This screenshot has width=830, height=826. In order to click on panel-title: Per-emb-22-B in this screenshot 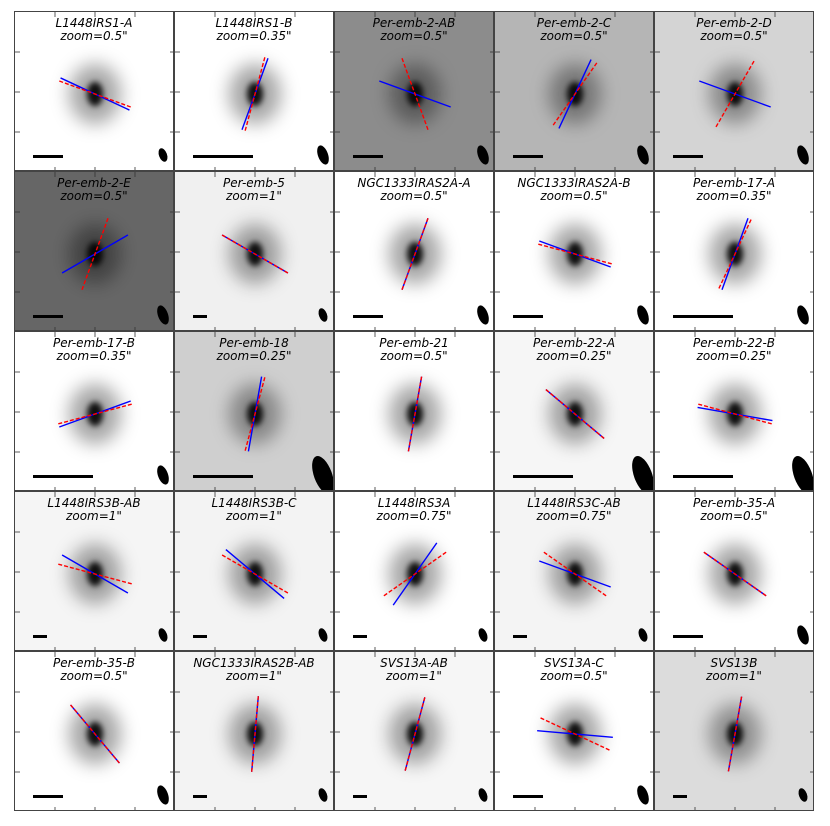, I will do `click(734, 343)`.